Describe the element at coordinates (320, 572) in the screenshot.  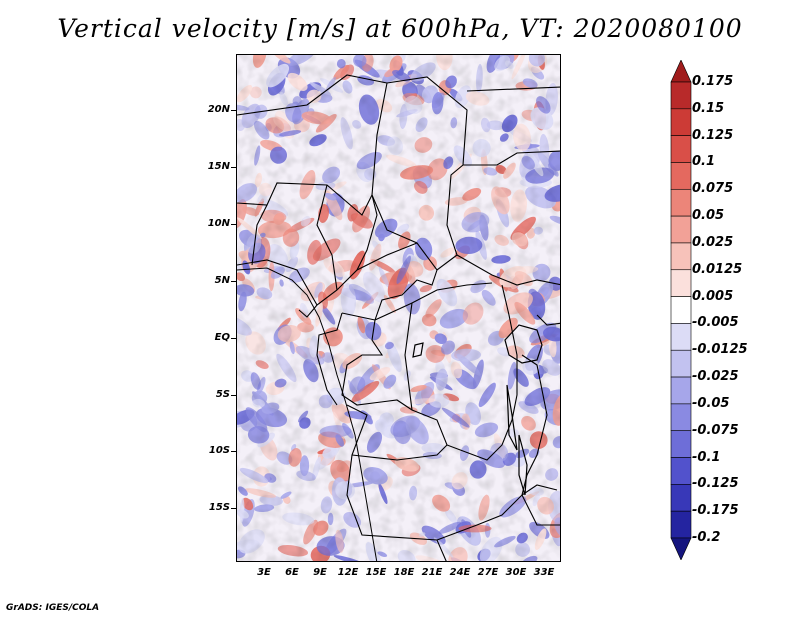
I see `lon-label-9e: 9E` at that location.